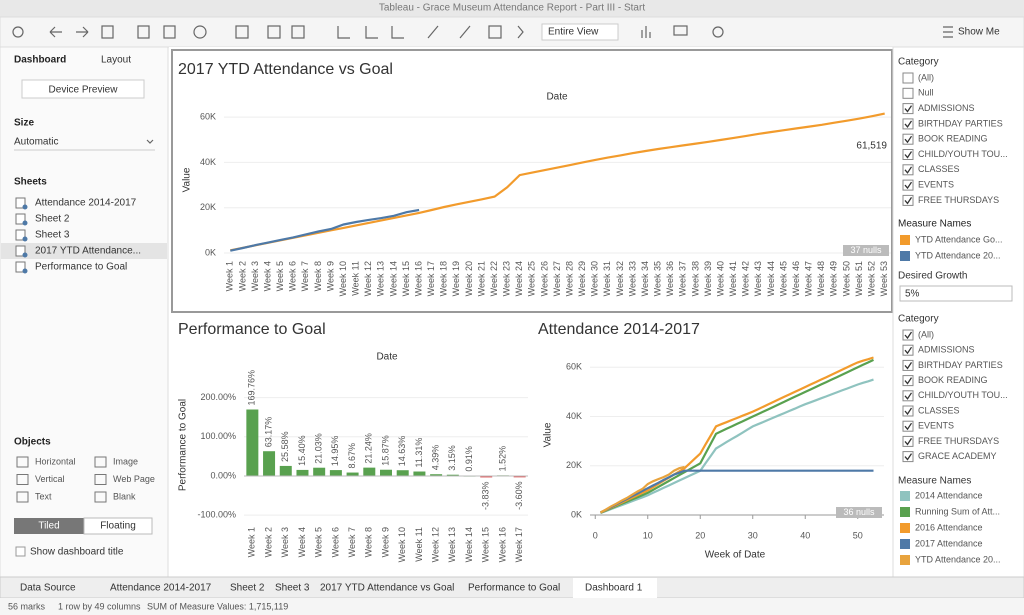 The height and width of the screenshot is (615, 1024). Describe the element at coordinates (86, 203) in the screenshot. I see `sheet-item: Attendance 2014-2017` at that location.